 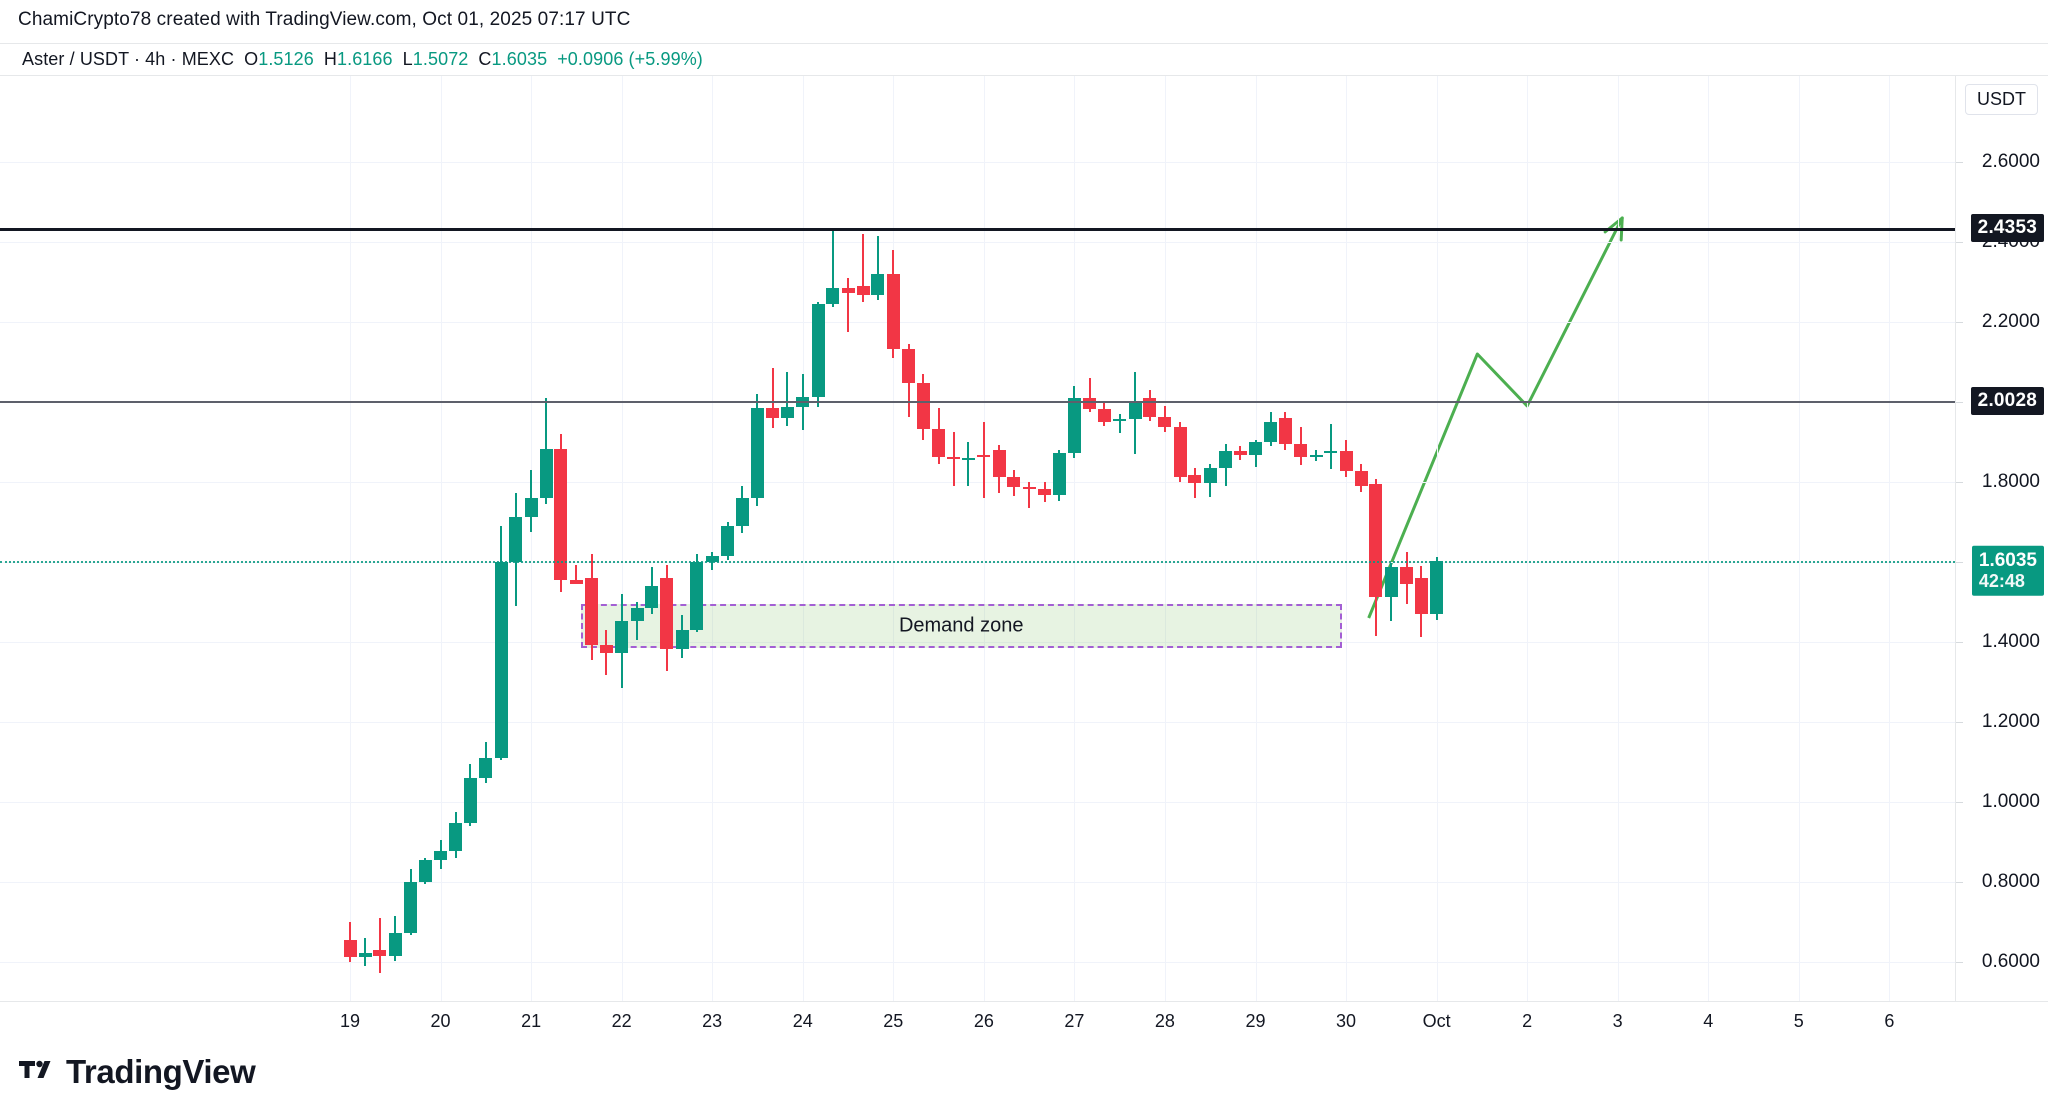 What do you see at coordinates (251, 59) in the screenshot?
I see `open-key: O` at bounding box center [251, 59].